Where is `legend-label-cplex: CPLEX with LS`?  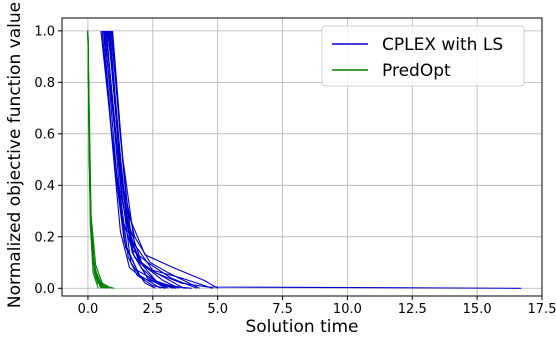
legend-label-cplex: CPLEX with LS is located at coordinates (442, 45).